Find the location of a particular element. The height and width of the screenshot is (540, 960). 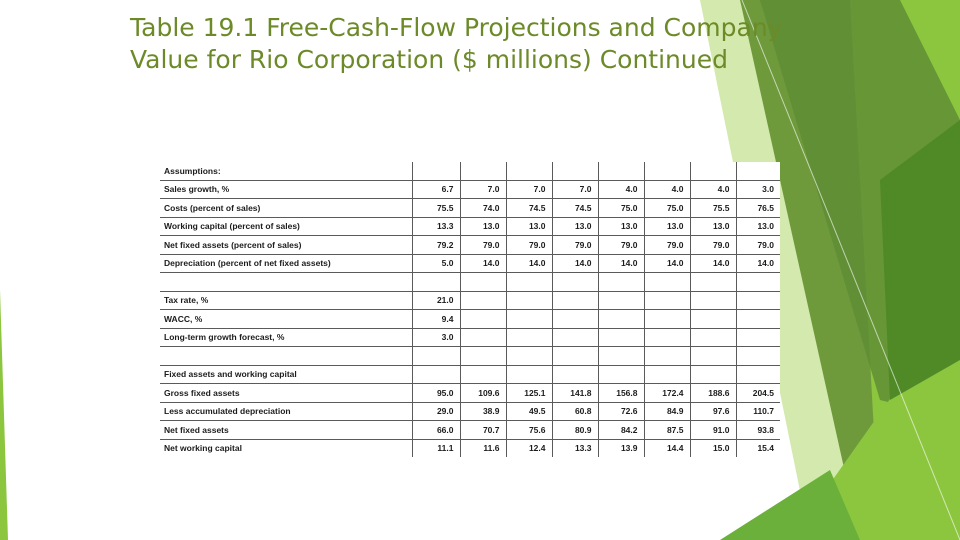

blank-row is located at coordinates (470, 356).